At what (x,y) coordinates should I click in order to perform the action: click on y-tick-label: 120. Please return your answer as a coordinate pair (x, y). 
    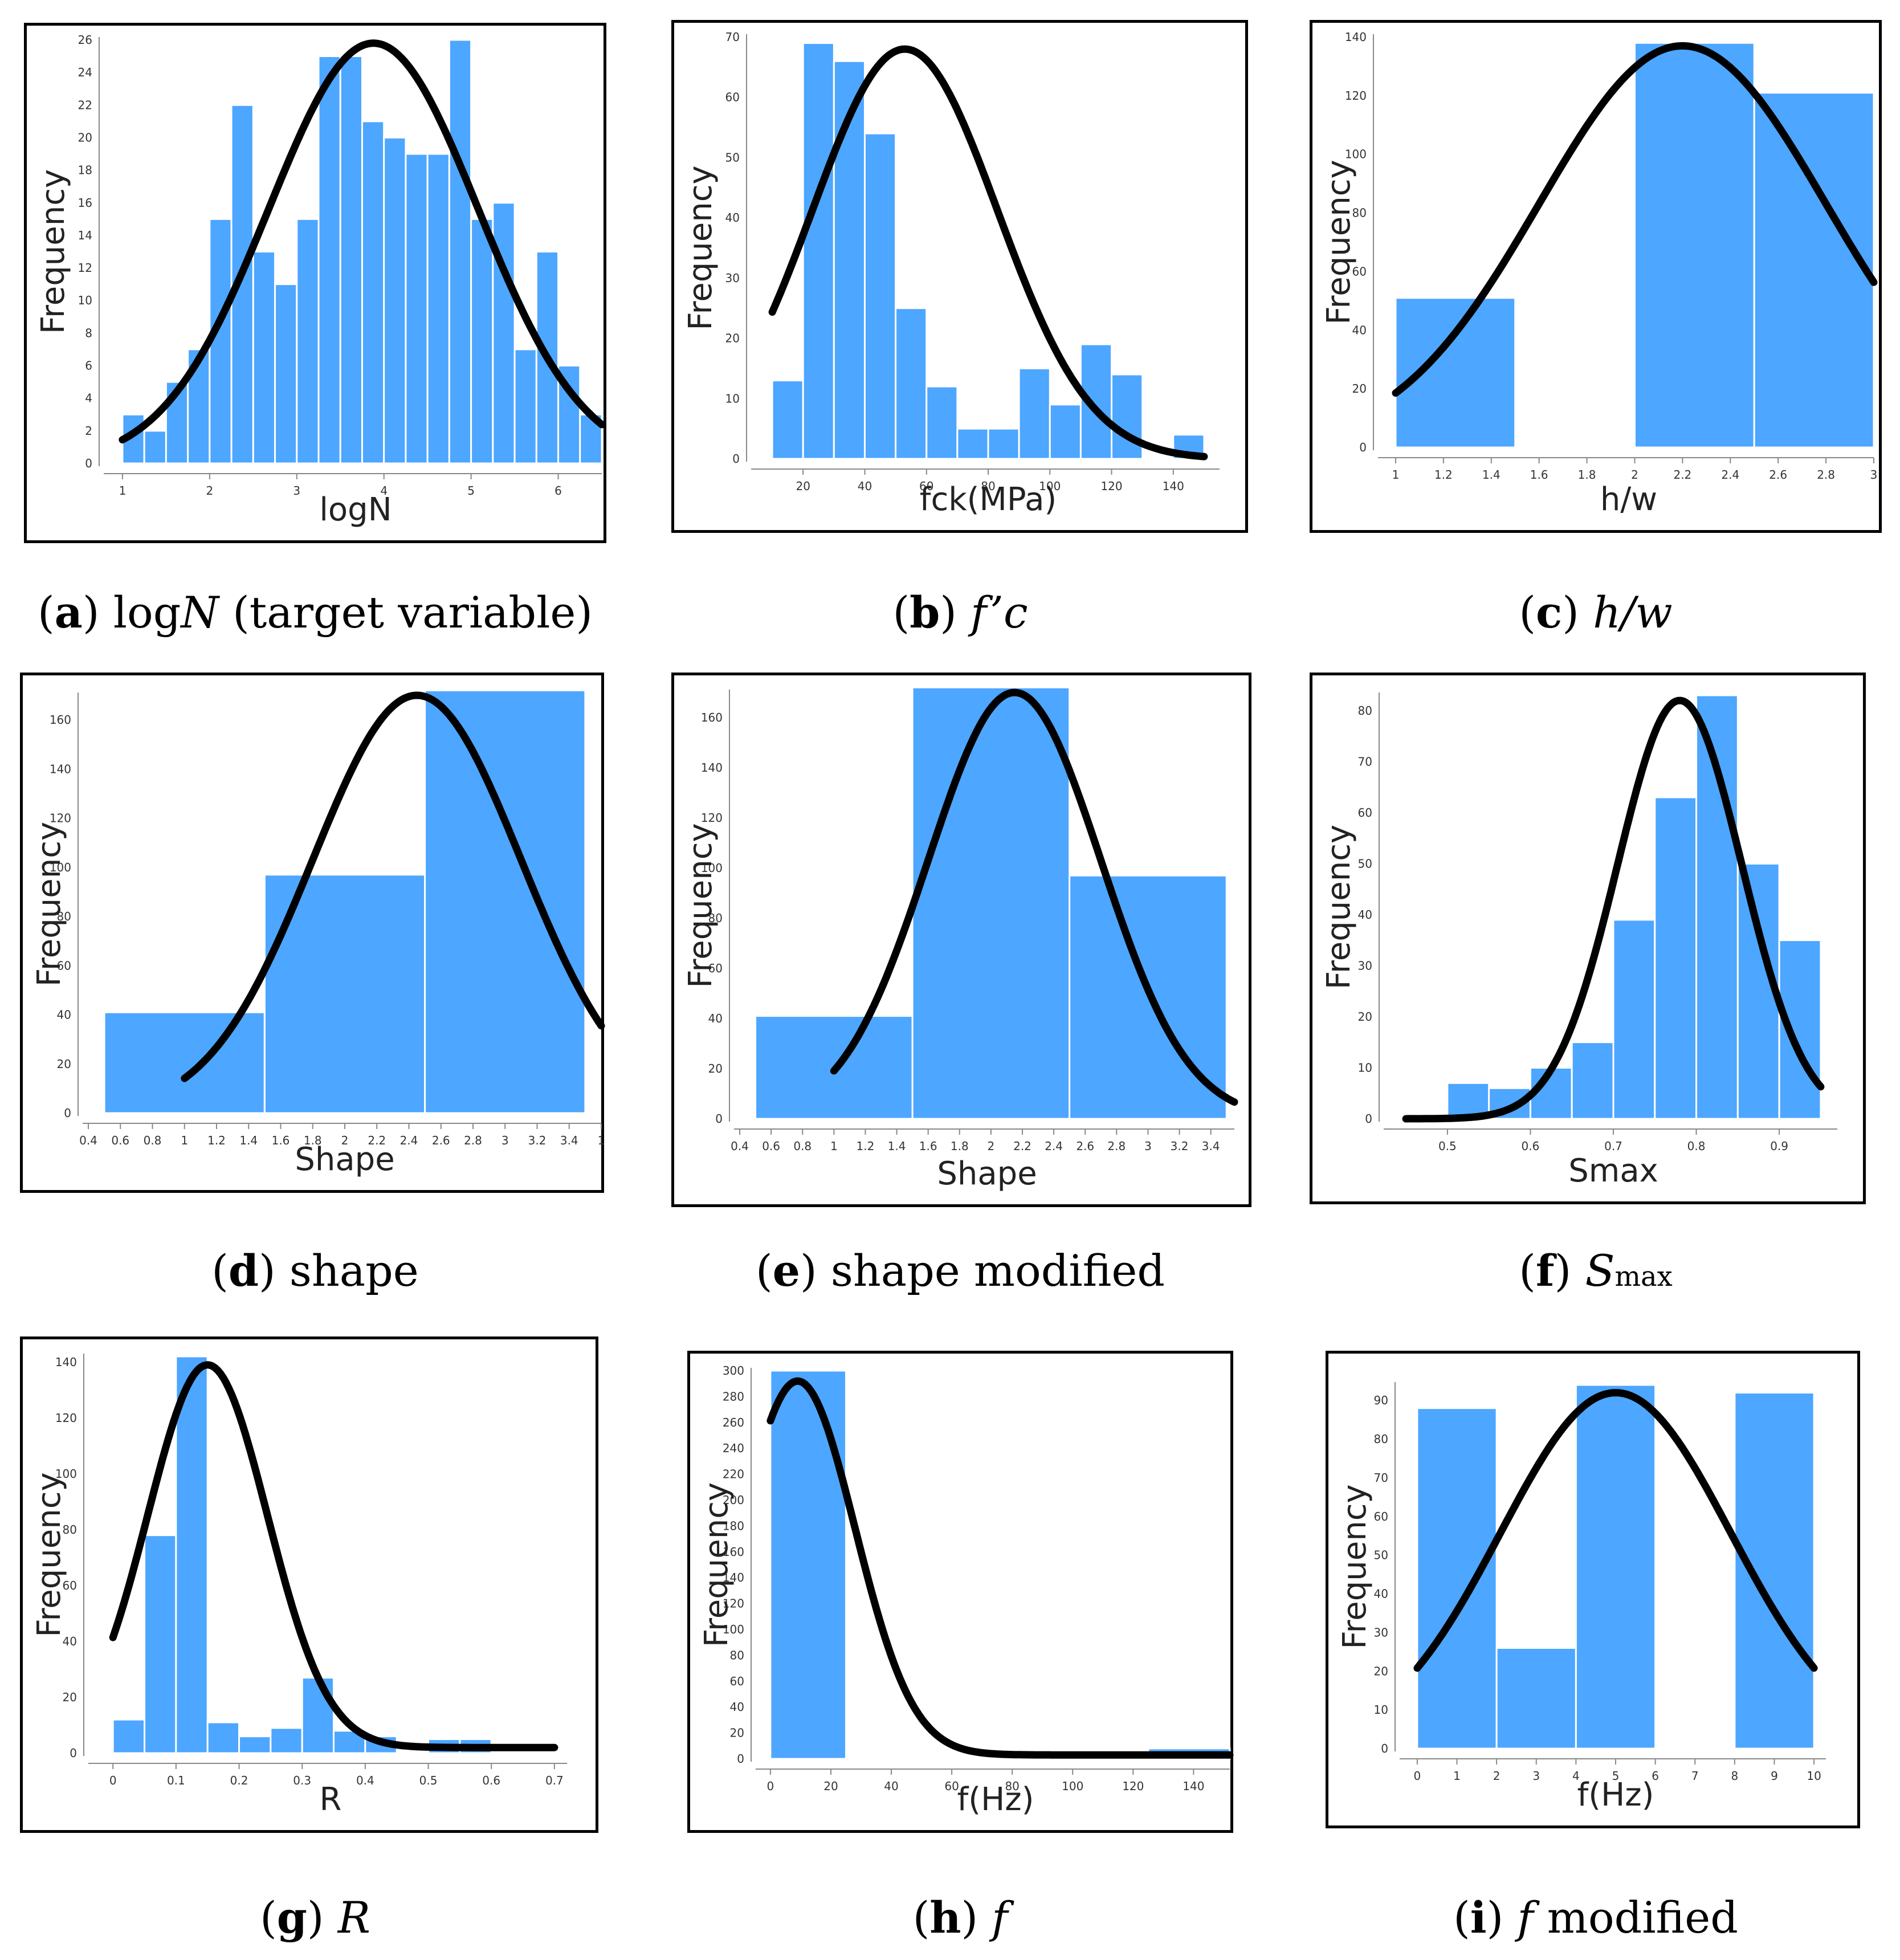
    Looking at the image, I should click on (60, 819).